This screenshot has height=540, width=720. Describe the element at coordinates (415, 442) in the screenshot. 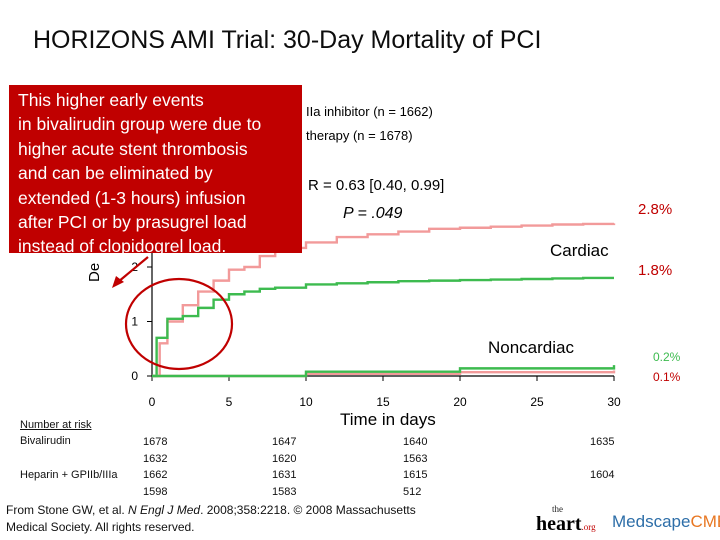

I see `risk-cell: 1640` at that location.